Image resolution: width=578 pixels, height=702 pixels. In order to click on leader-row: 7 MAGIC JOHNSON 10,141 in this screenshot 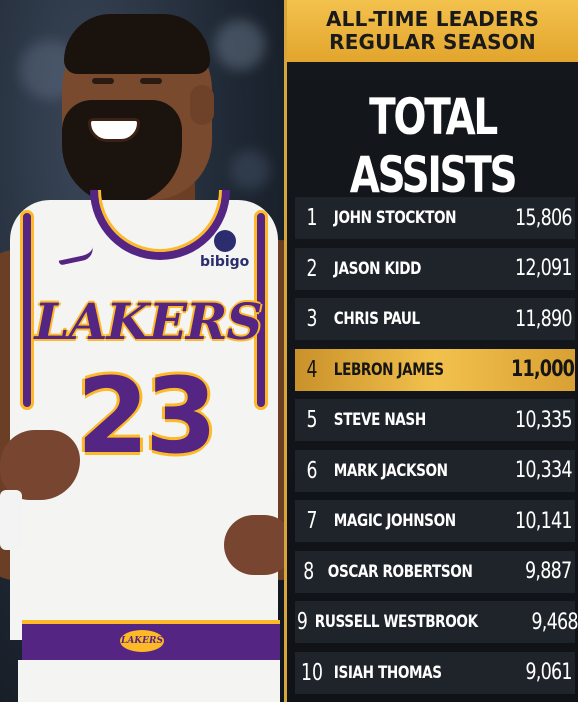, I will do `click(435, 521)`.